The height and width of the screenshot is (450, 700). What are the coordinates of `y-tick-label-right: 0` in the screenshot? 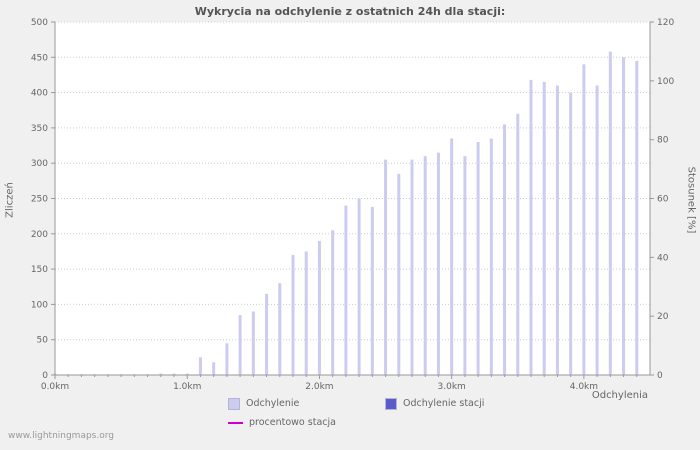 It's located at (660, 376).